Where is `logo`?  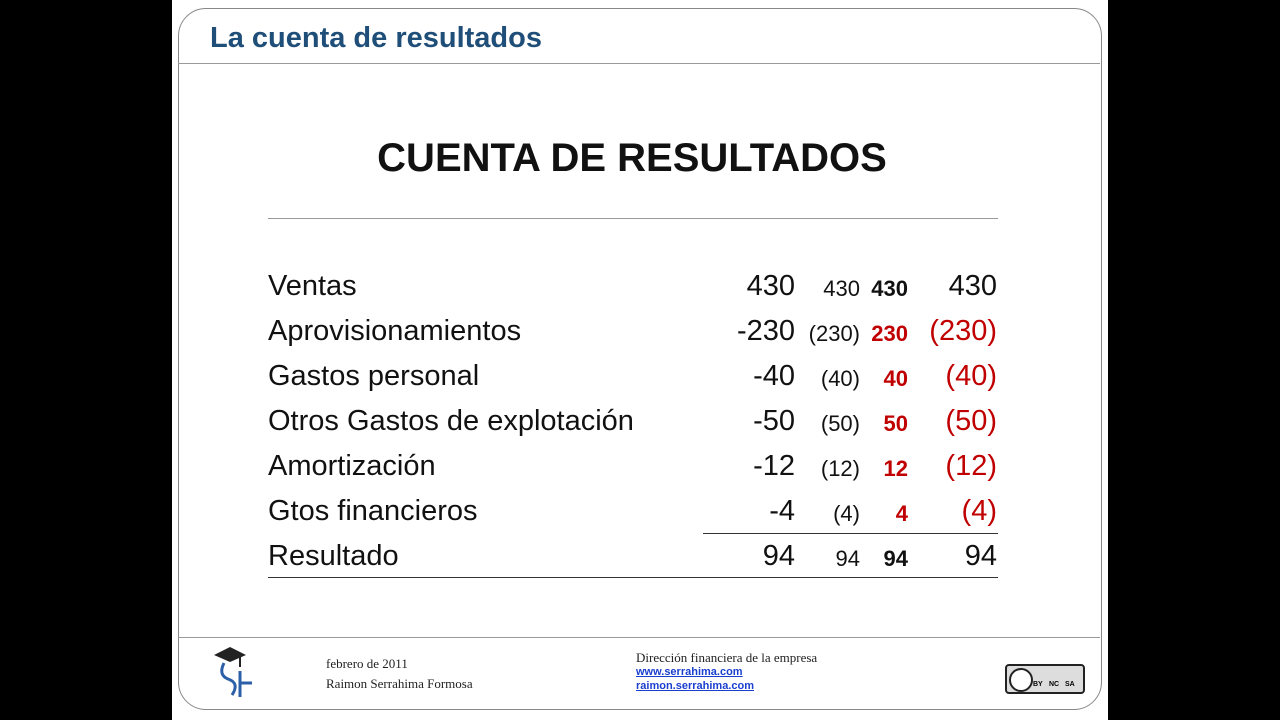
logo is located at coordinates (233, 672).